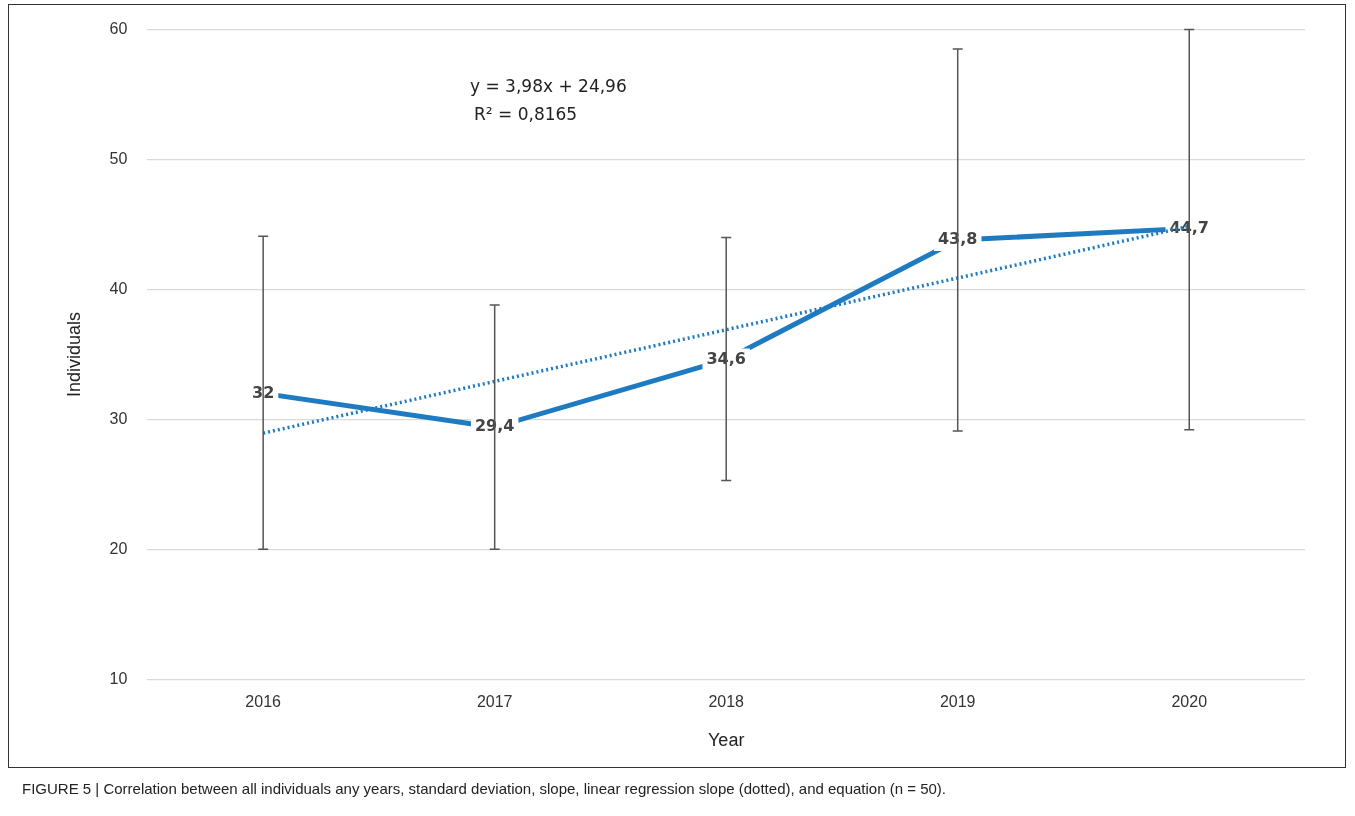 This screenshot has height=816, width=1355. What do you see at coordinates (118, 678) in the screenshot?
I see `y-tick-label: 10` at bounding box center [118, 678].